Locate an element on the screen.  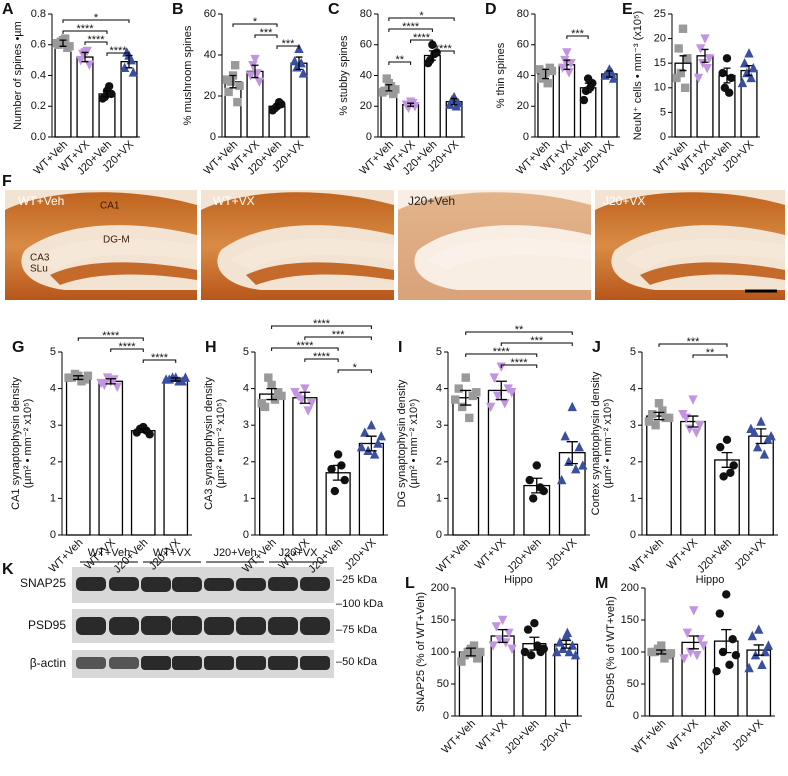
blot-group-label: J20+VX is located at coordinates (298, 553).